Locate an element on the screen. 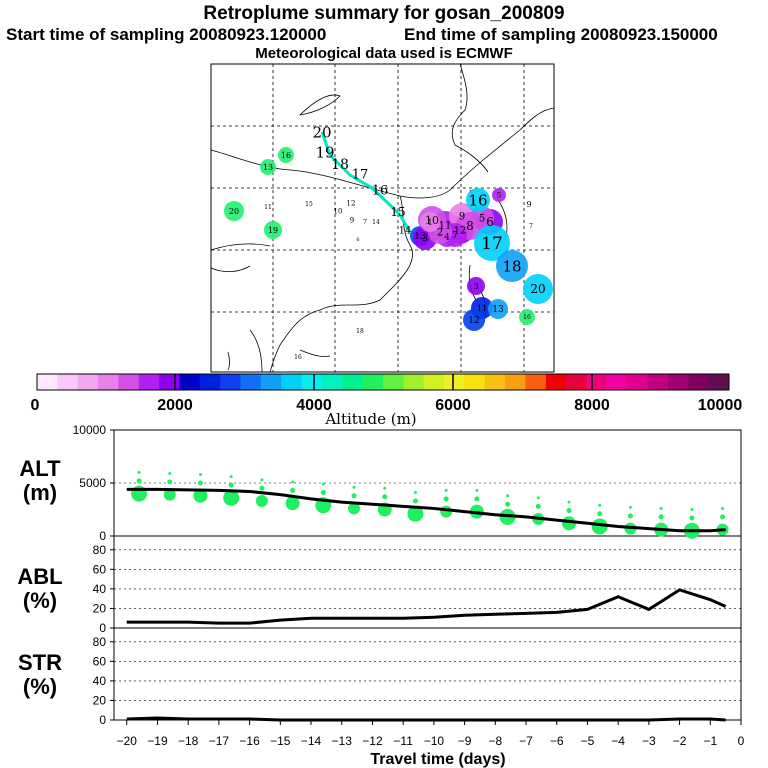  plume-track is located at coordinates (366, 182).